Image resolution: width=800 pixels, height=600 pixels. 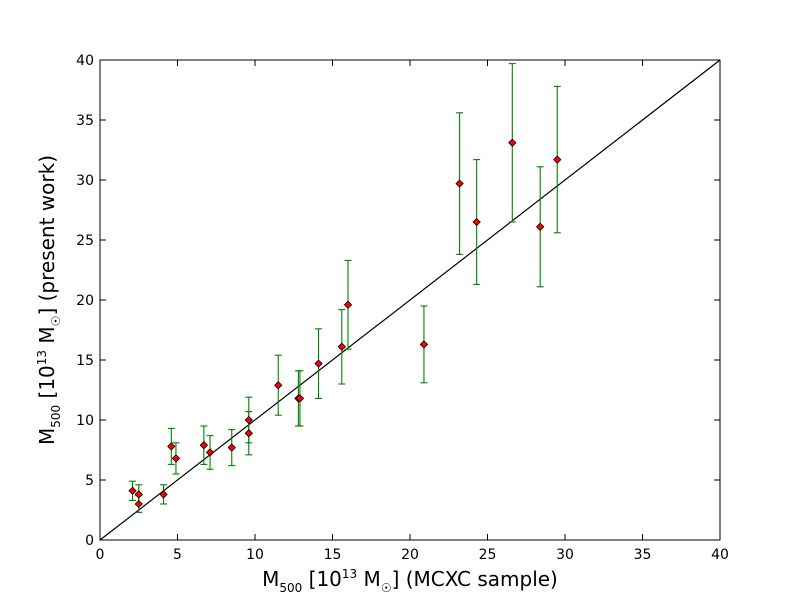 What do you see at coordinates (488, 555) in the screenshot?
I see `x-tick-label: 25` at bounding box center [488, 555].